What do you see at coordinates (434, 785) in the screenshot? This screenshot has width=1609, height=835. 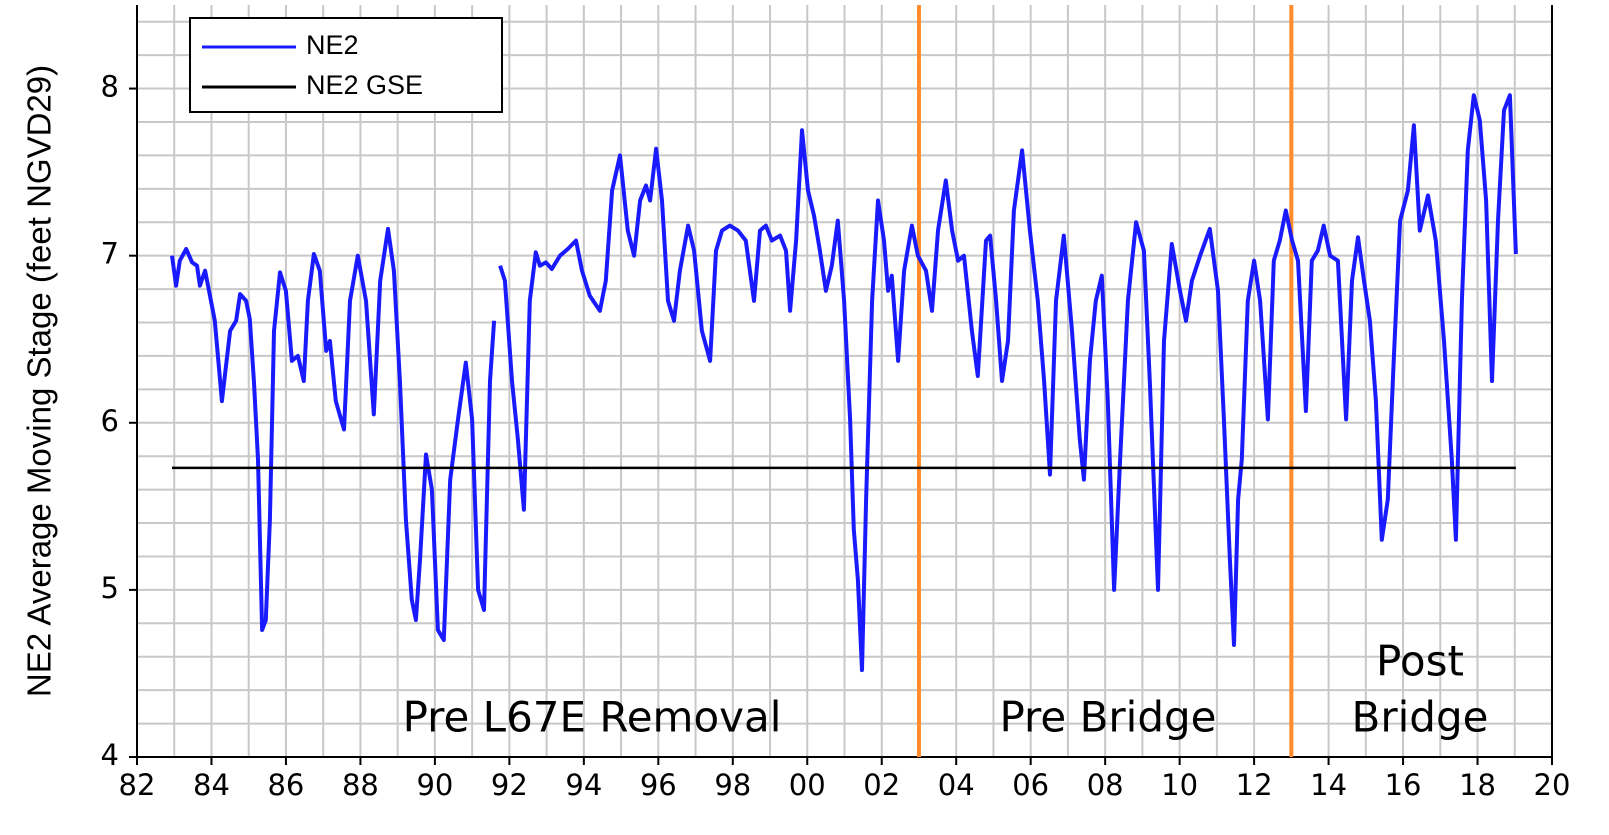 I see `x-tick-label: 90` at bounding box center [434, 785].